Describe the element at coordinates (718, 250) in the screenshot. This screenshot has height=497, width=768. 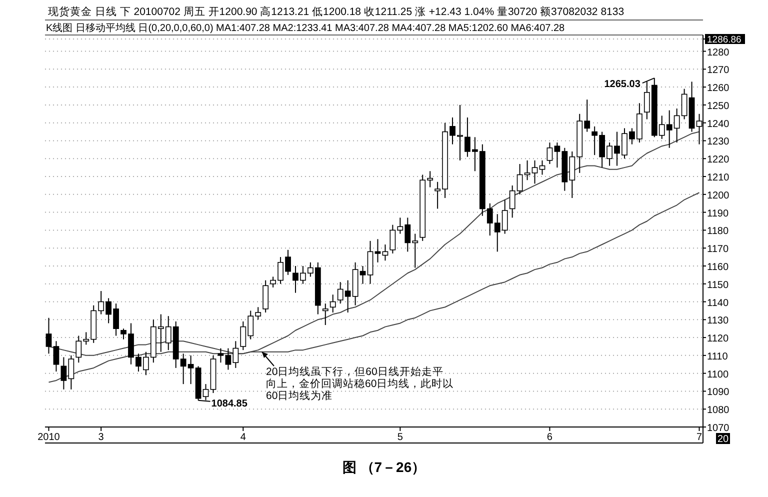
I see `y-tick-label: 1170` at that location.